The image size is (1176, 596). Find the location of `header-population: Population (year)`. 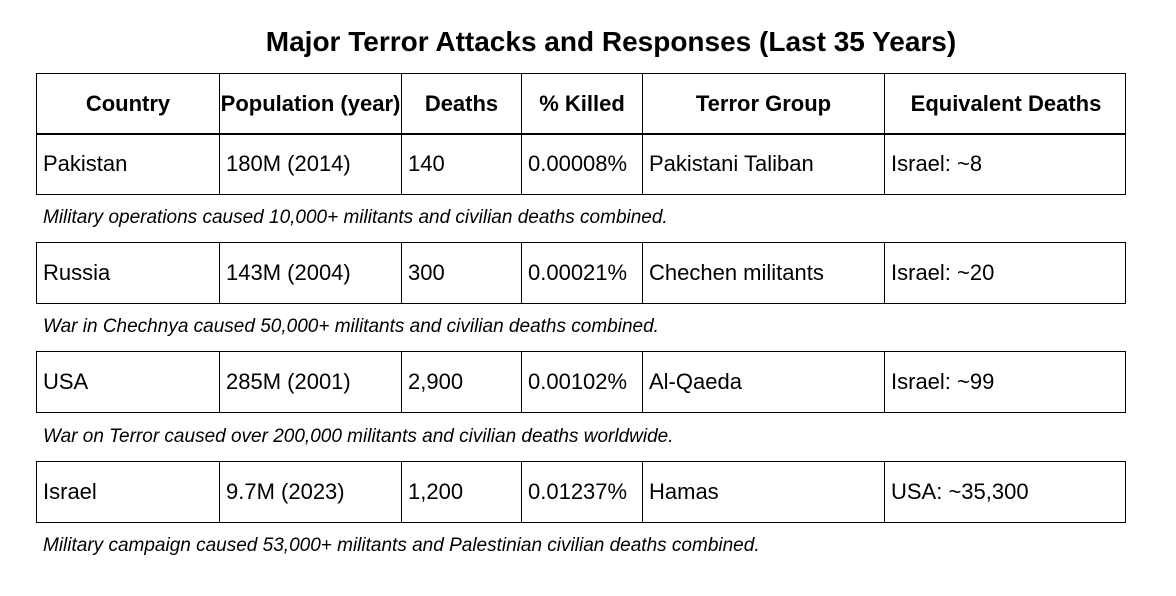

header-population: Population (year) is located at coordinates (310, 104).